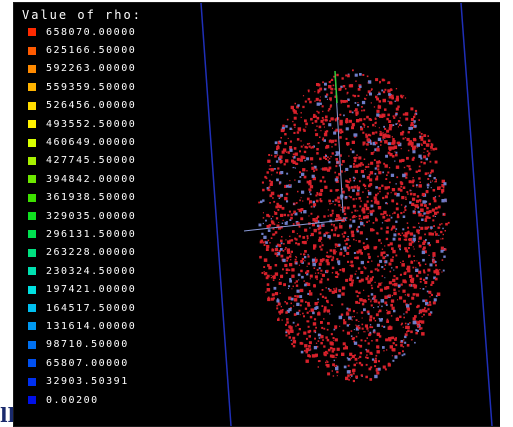 This screenshot has height=427, width=513. What do you see at coordinates (91, 308) in the screenshot?
I see `legend-value-label: 164517.50000` at bounding box center [91, 308].